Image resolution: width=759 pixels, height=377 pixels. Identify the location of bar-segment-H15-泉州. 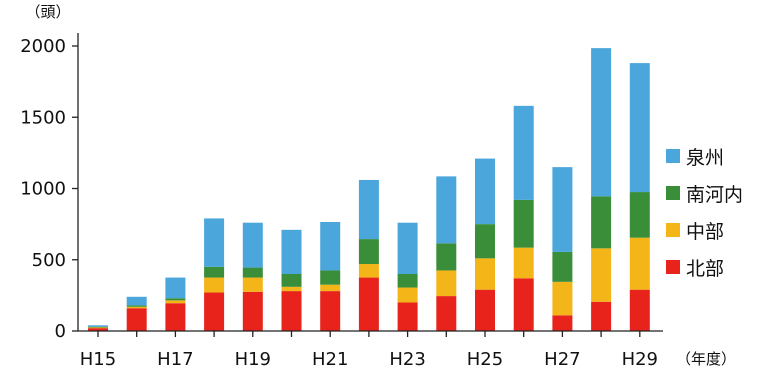
(98, 326).